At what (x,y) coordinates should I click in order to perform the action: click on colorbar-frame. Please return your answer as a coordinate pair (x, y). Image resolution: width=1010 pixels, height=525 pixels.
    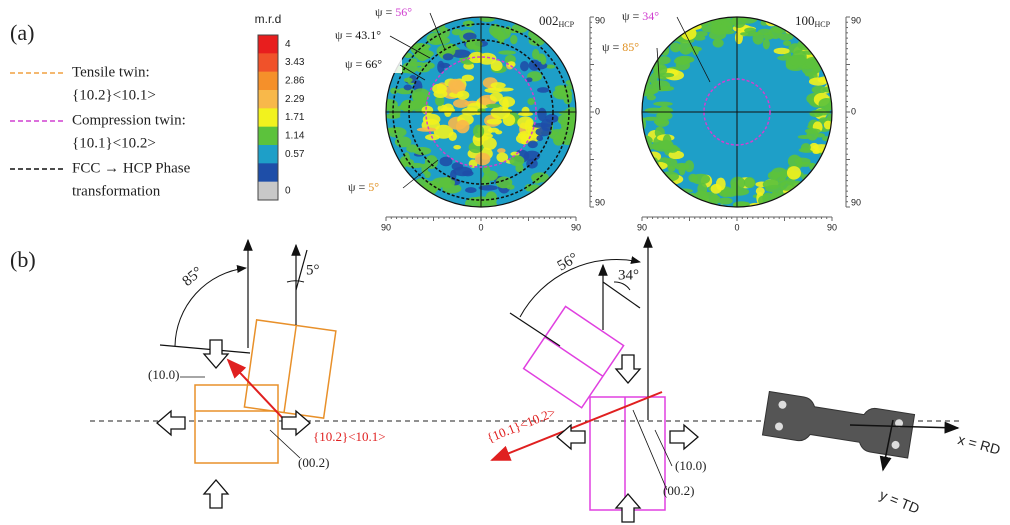
    Looking at the image, I should click on (268, 117).